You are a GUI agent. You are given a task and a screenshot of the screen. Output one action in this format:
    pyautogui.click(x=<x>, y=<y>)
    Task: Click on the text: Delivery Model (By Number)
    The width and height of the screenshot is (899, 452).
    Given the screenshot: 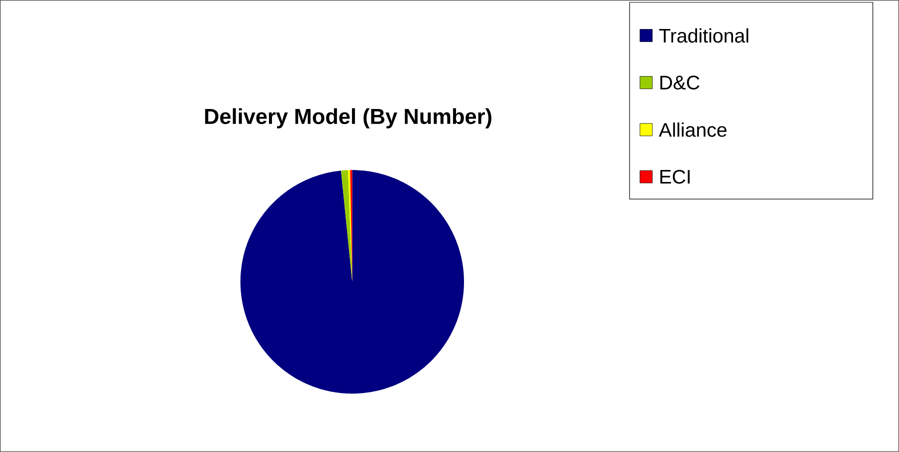 What is the action you would take?
    pyautogui.click(x=348, y=118)
    